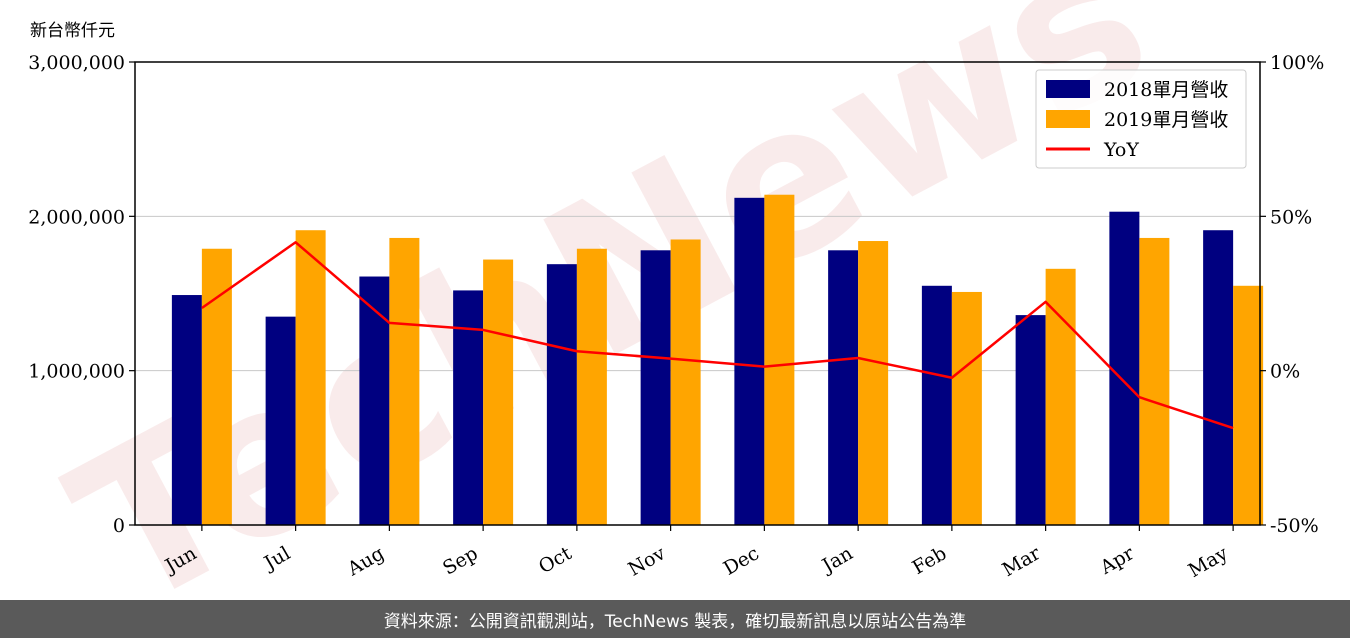 Image resolution: width=1350 pixels, height=638 pixels. I want to click on bar-2019-mar, so click(1060, 396).